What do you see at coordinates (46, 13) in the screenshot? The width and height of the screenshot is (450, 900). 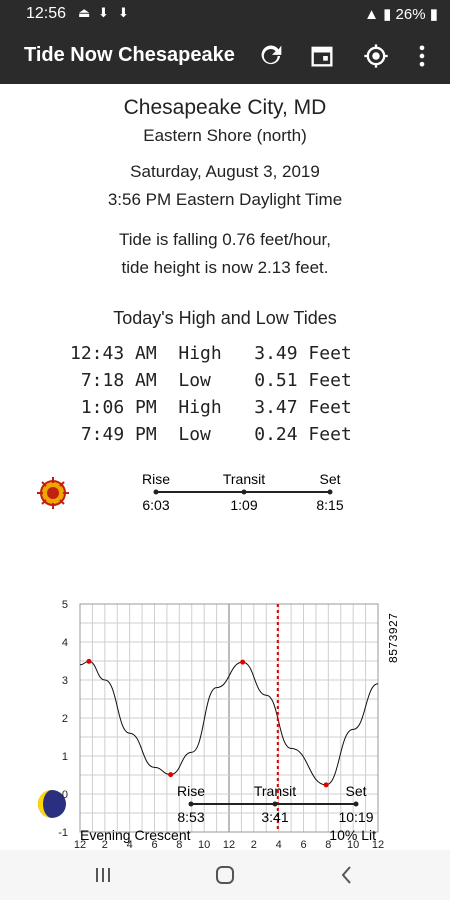 I see `status-time: 12:56` at bounding box center [46, 13].